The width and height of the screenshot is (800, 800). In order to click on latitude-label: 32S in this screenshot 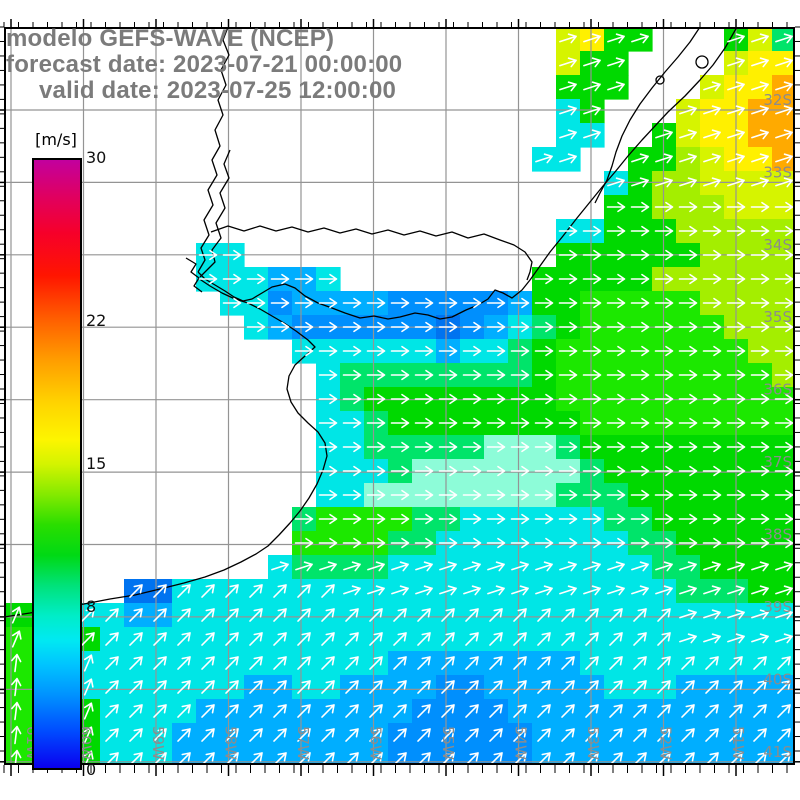, I will do `click(777, 100)`.